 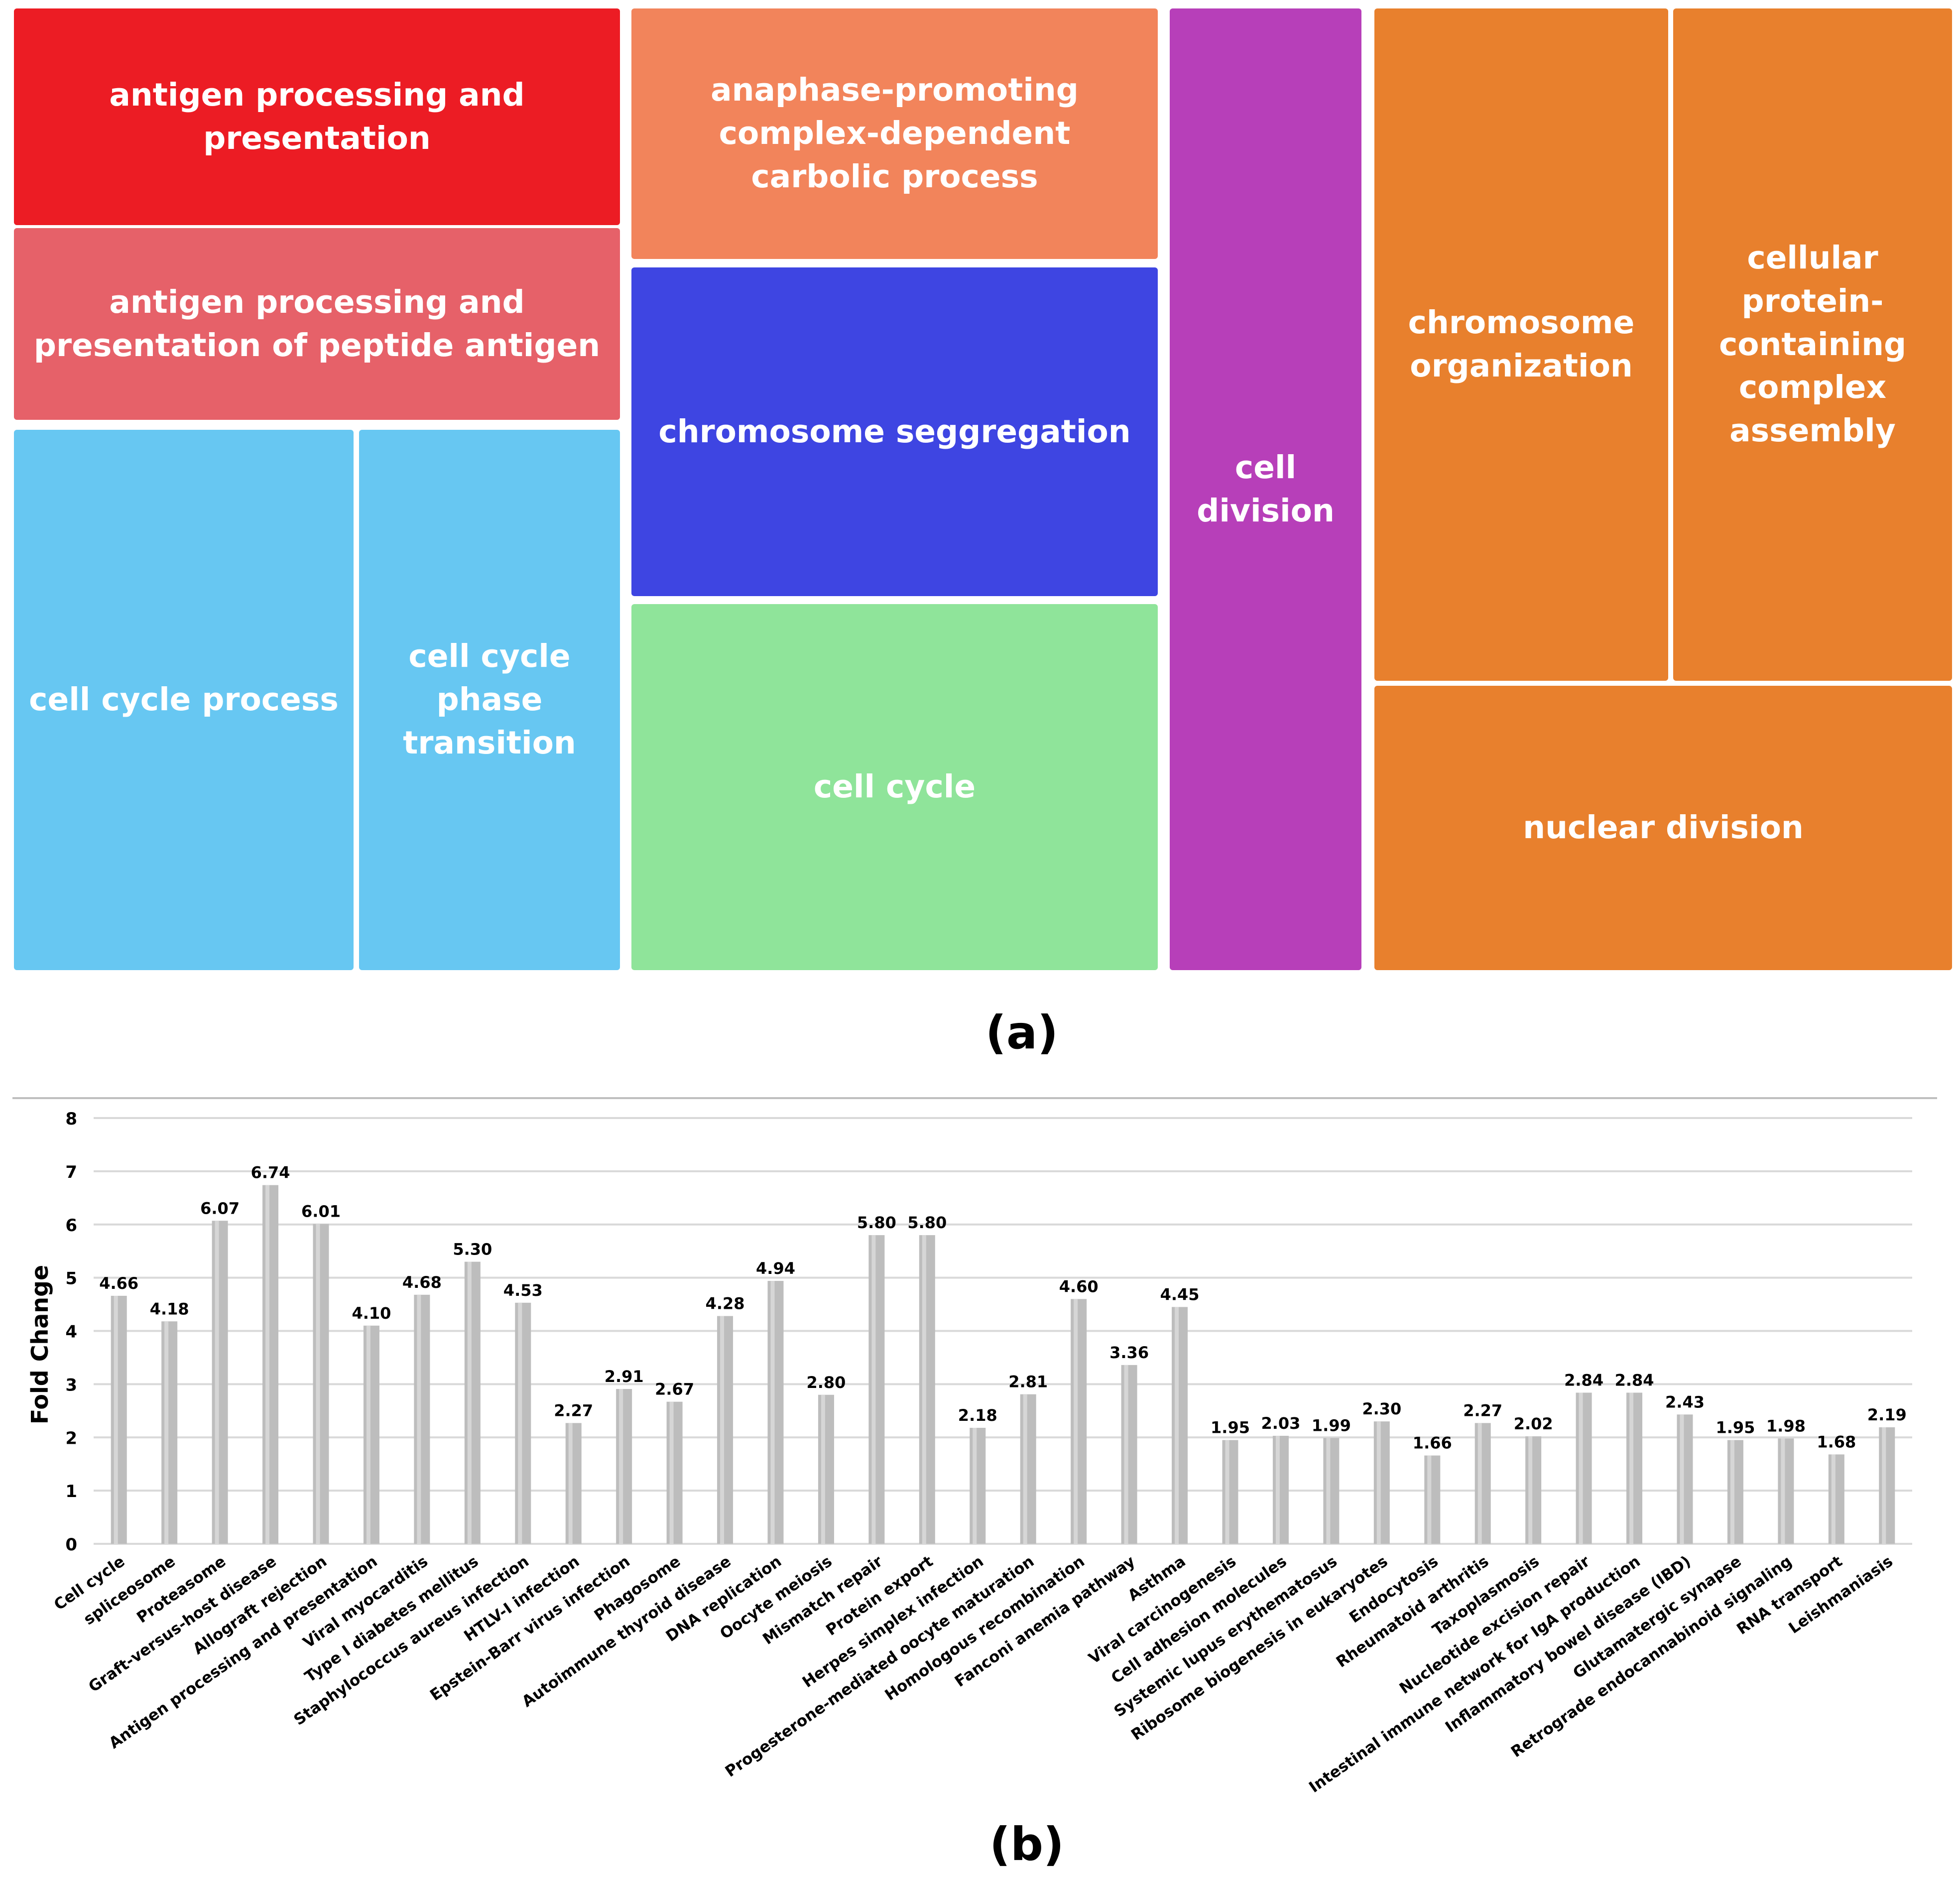 What do you see at coordinates (1837, 1441) in the screenshot?
I see `value-label: 1.68` at bounding box center [1837, 1441].